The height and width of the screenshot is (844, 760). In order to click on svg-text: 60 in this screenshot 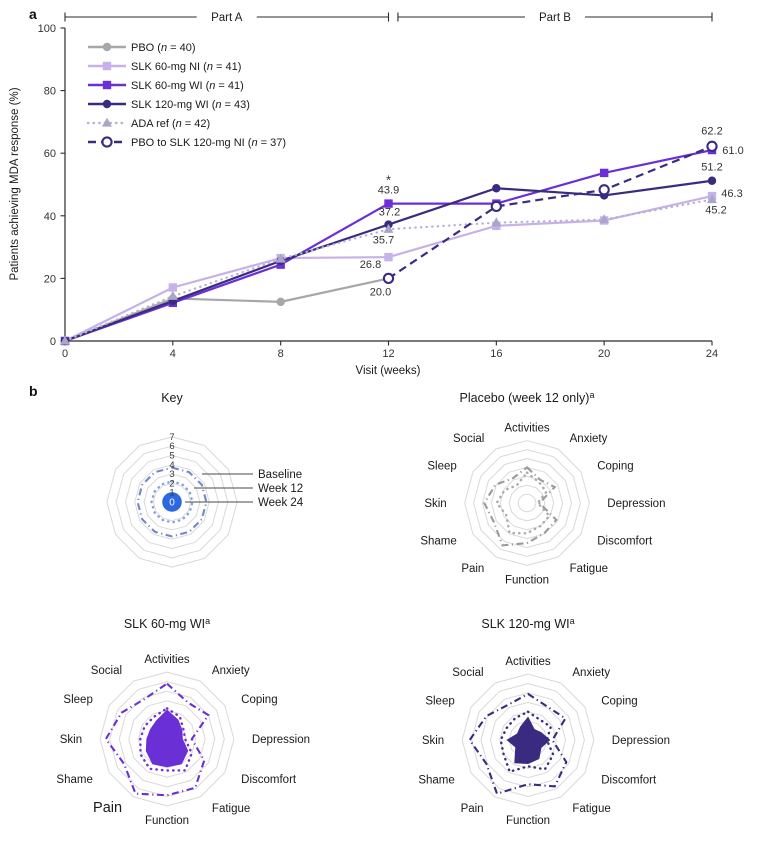, I will do `click(50, 154)`.